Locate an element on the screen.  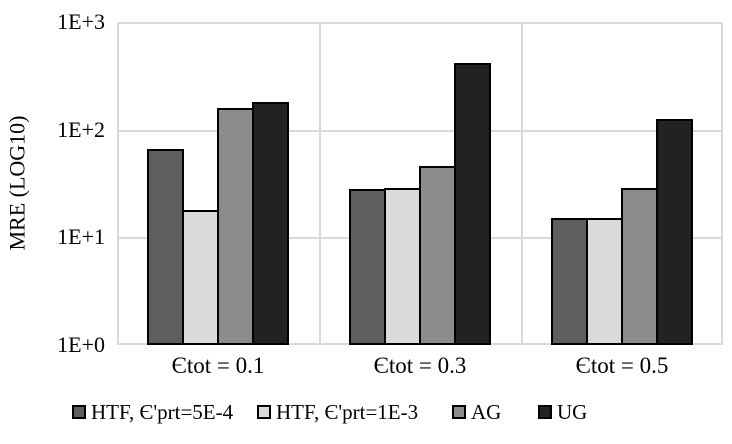
legend-label: AG is located at coordinates (486, 412).